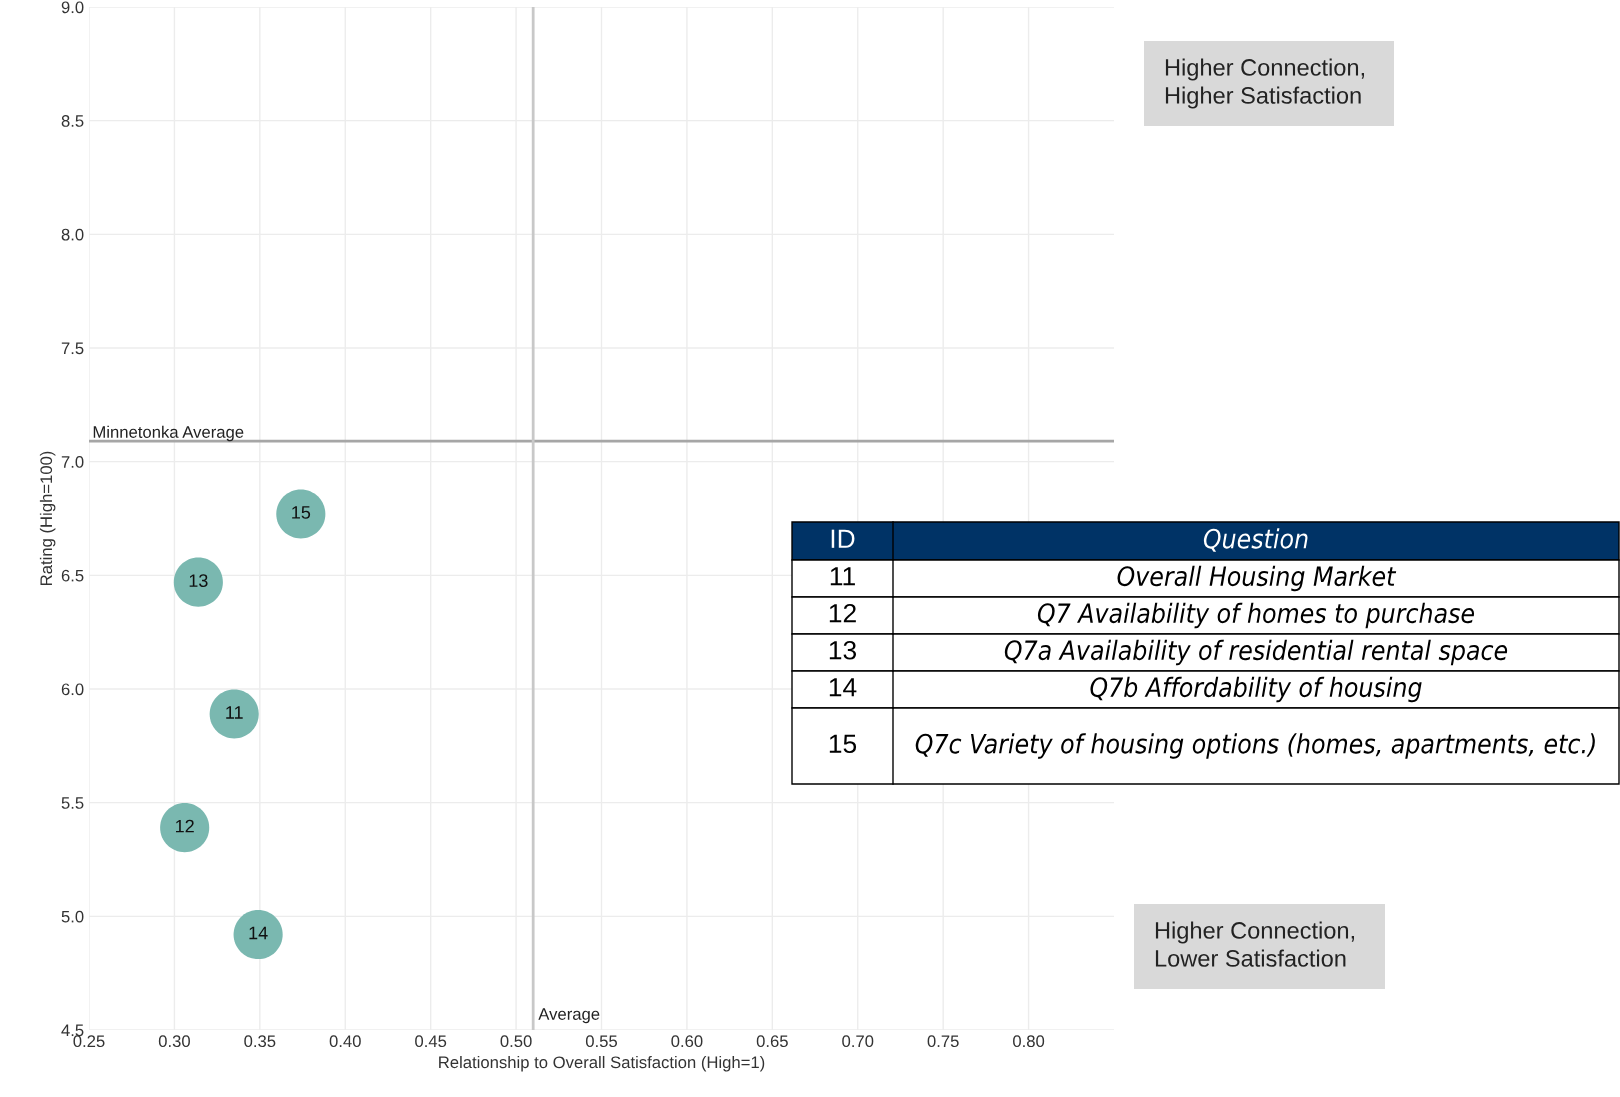  Describe the element at coordinates (72, 803) in the screenshot. I see `y-tick-label: 5.5` at that location.